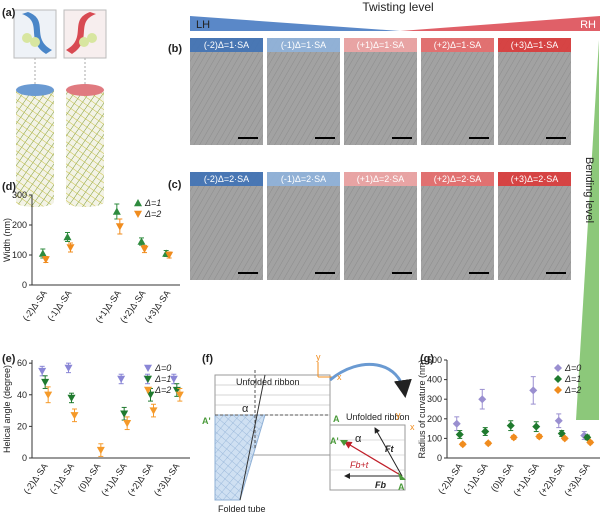  What do you see at coordinates (439, 458) in the screenshot?
I see `y-tick-label: 0` at bounding box center [439, 458].